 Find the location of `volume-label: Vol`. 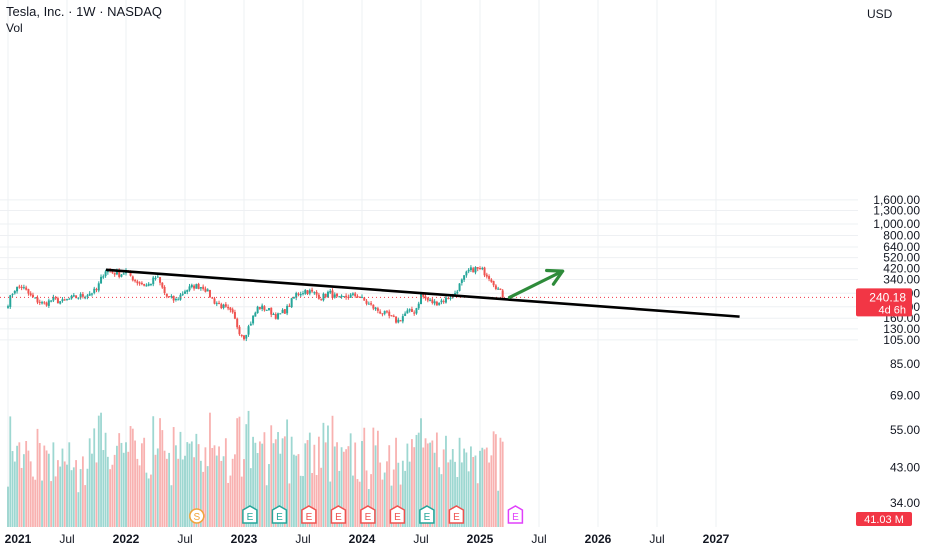

volume-label: Vol is located at coordinates (14, 28).